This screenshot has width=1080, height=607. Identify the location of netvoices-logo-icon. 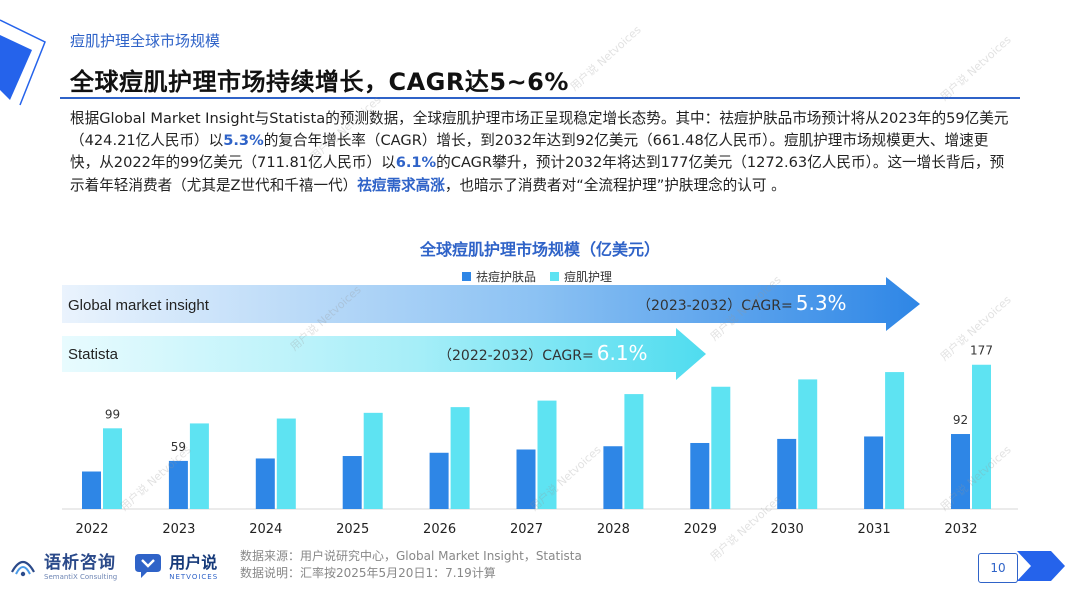
(148, 565).